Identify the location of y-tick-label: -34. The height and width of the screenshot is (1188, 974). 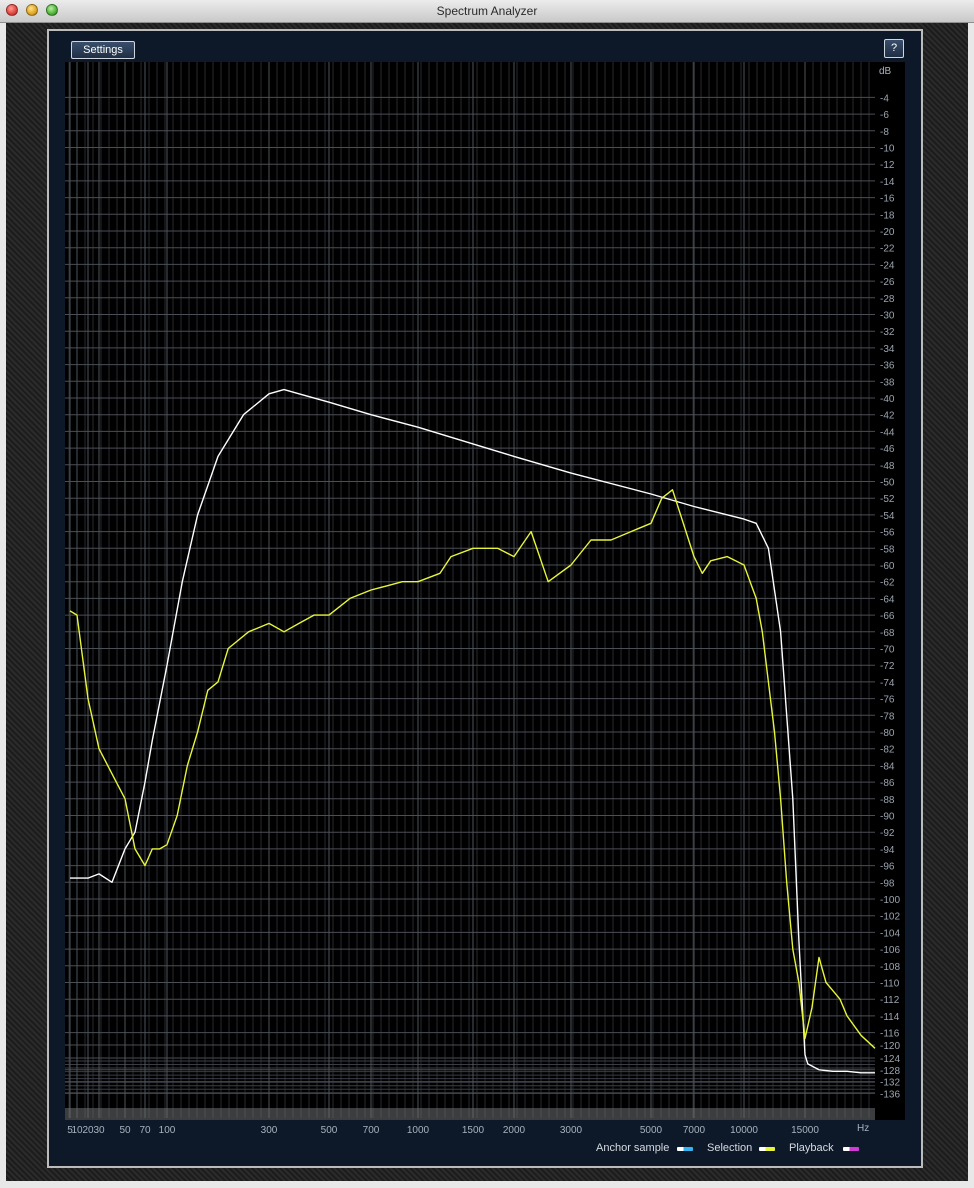
(887, 349).